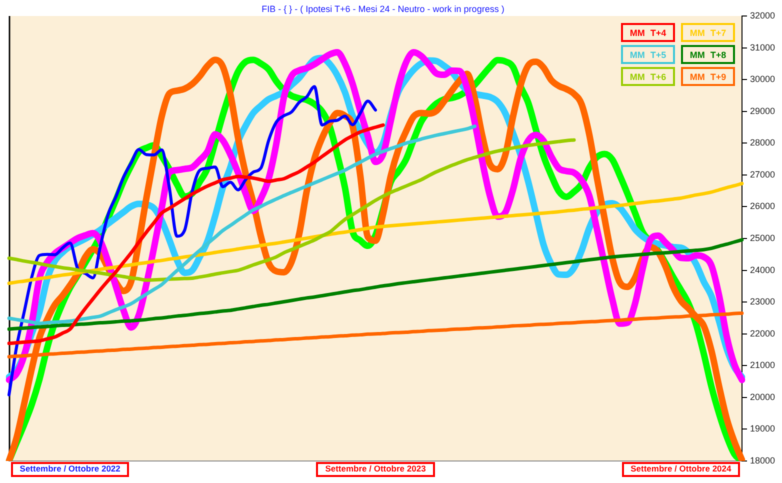 The width and height of the screenshot is (782, 483). Describe the element at coordinates (763, 397) in the screenshot. I see `y-tick-label: 20000` at that location.